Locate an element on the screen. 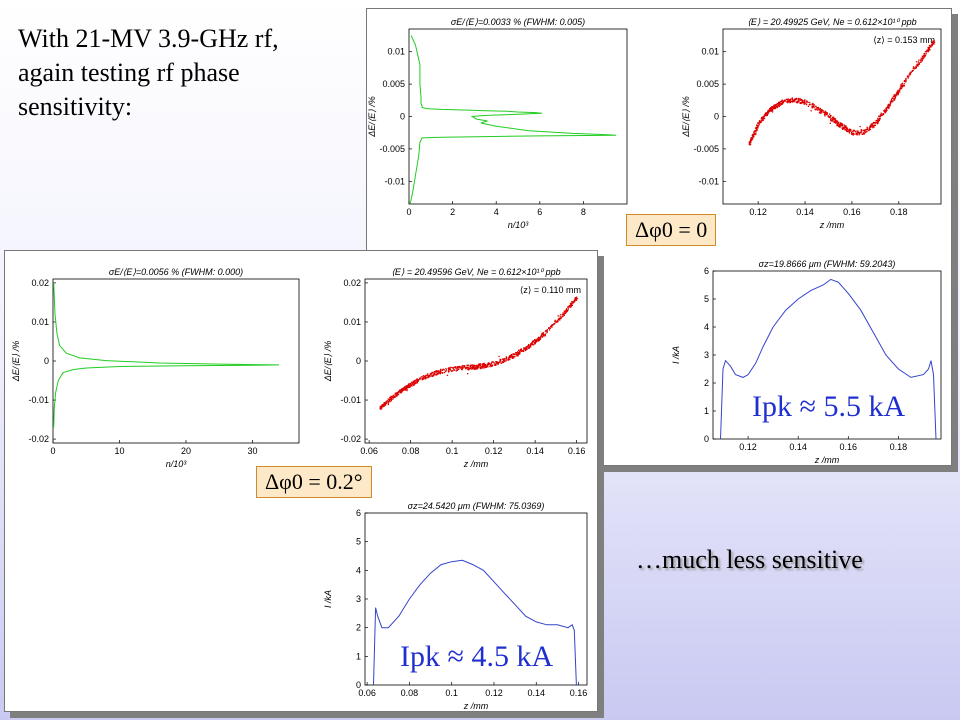  front_scatter-ylabel: ΔE/⟨E⟩ /% is located at coordinates (328, 362).